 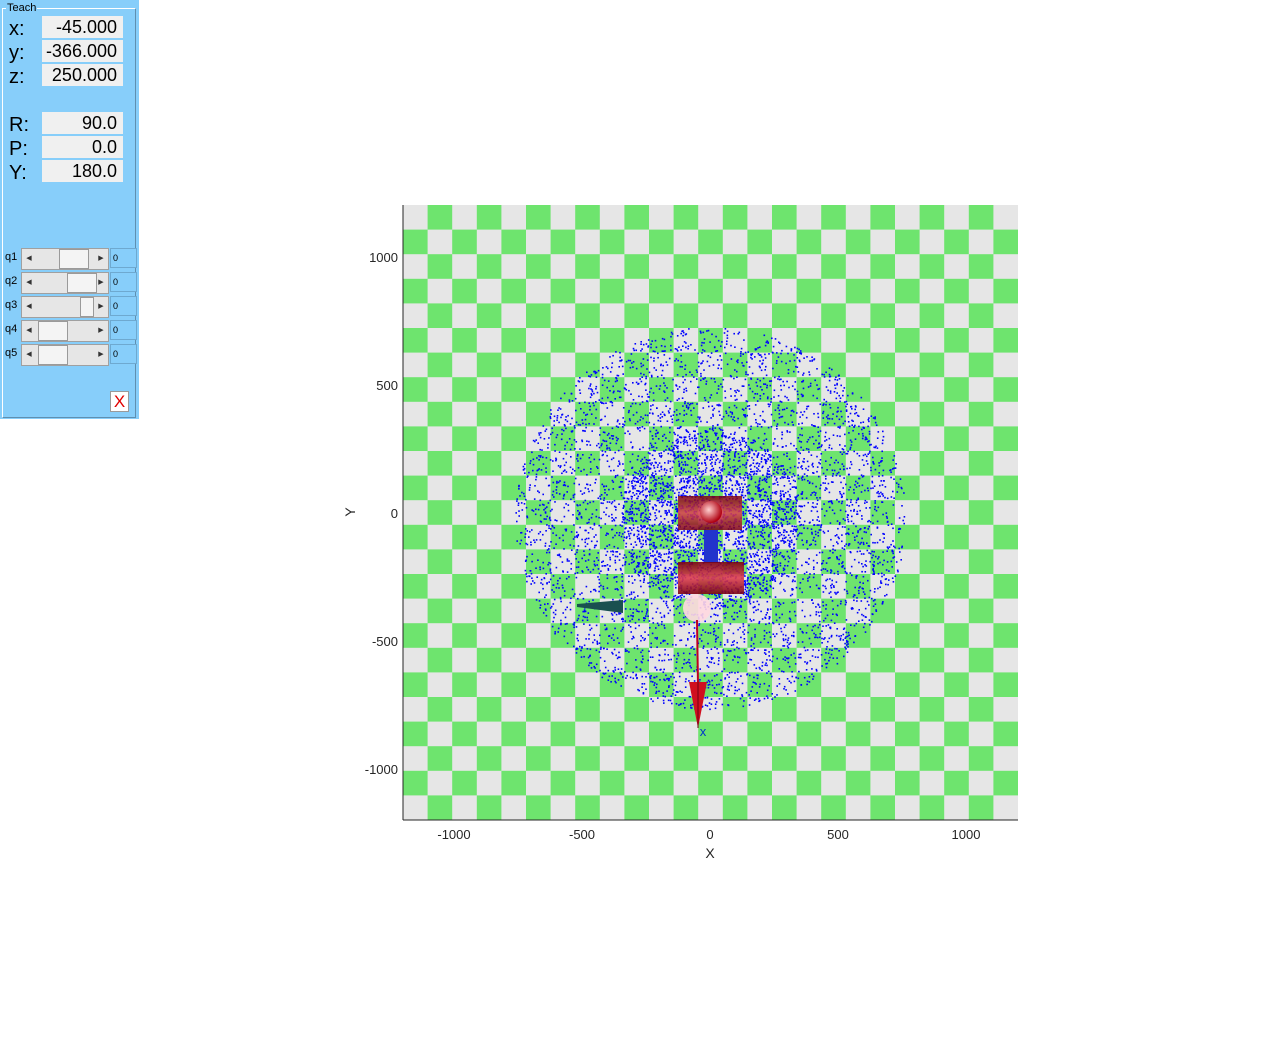 What do you see at coordinates (65, 283) in the screenshot?
I see `joint-slider-q2: ◀ ▶` at bounding box center [65, 283].